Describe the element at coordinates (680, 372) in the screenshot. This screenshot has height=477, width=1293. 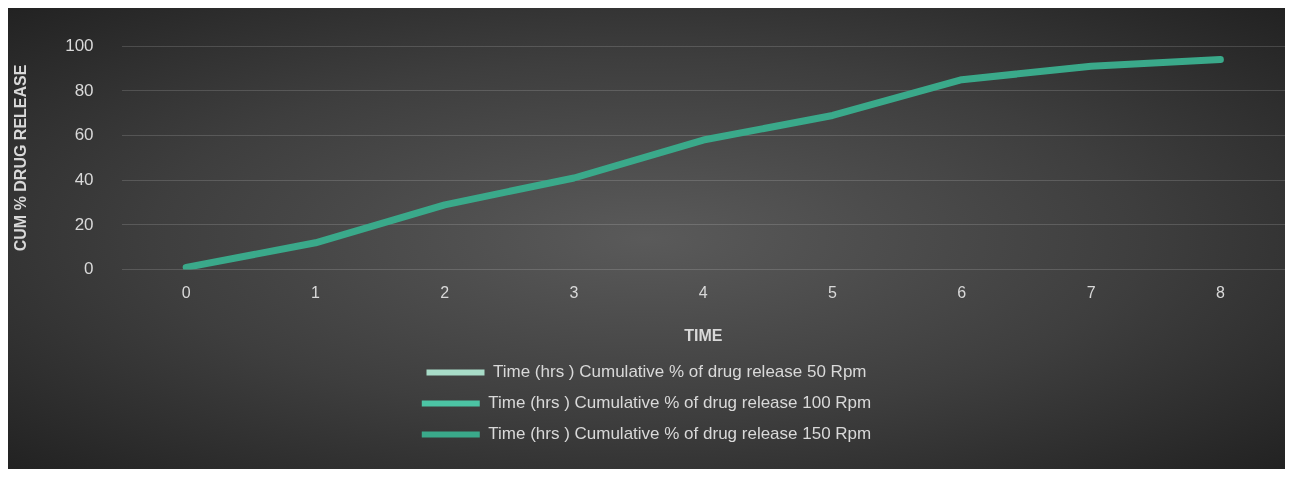
I see `legend-label: Time (hrs ) Cumulative % of drug release 50 Rpm` at that location.